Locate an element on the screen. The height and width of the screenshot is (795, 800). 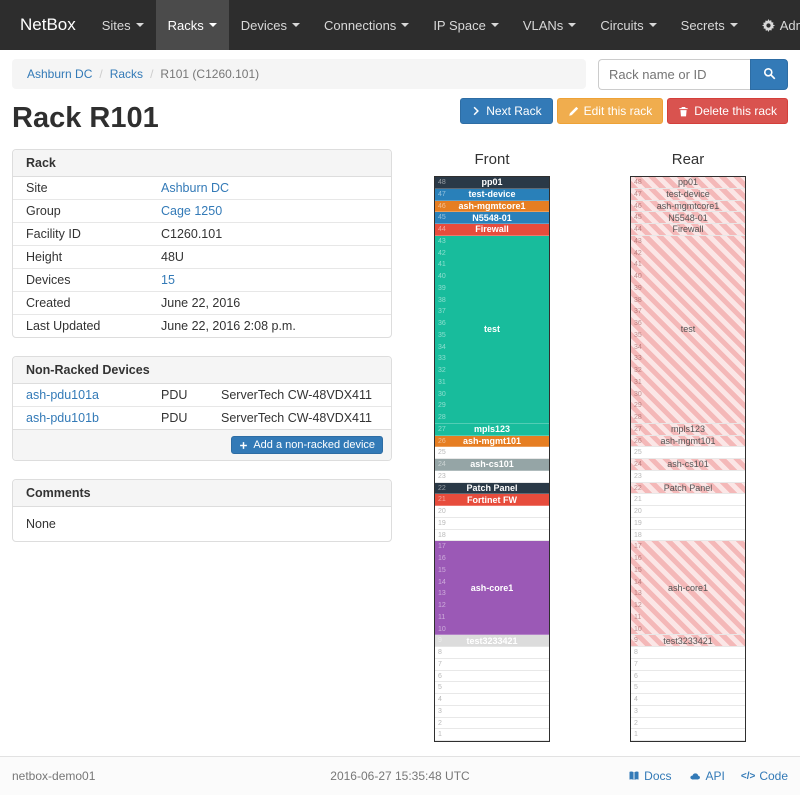
nav-admin-button: Admin is located at coordinates (775, 25).